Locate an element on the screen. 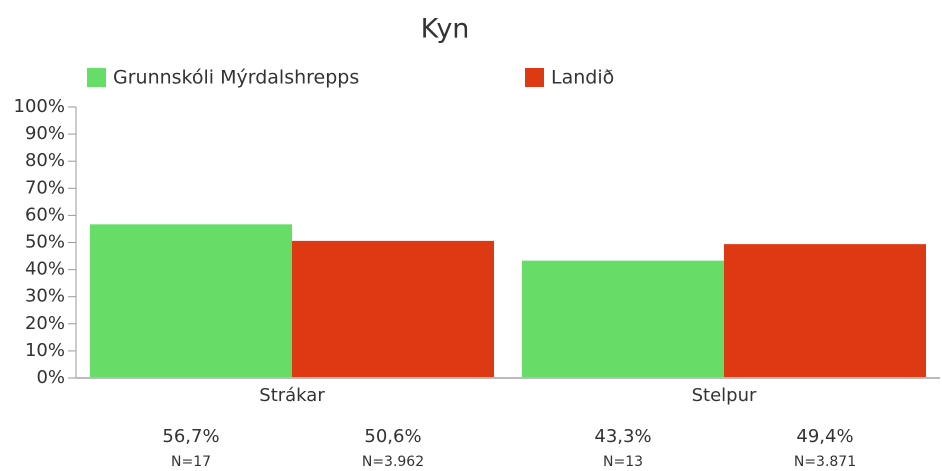 The image size is (942, 471). chart-title: Kyn is located at coordinates (445, 29).